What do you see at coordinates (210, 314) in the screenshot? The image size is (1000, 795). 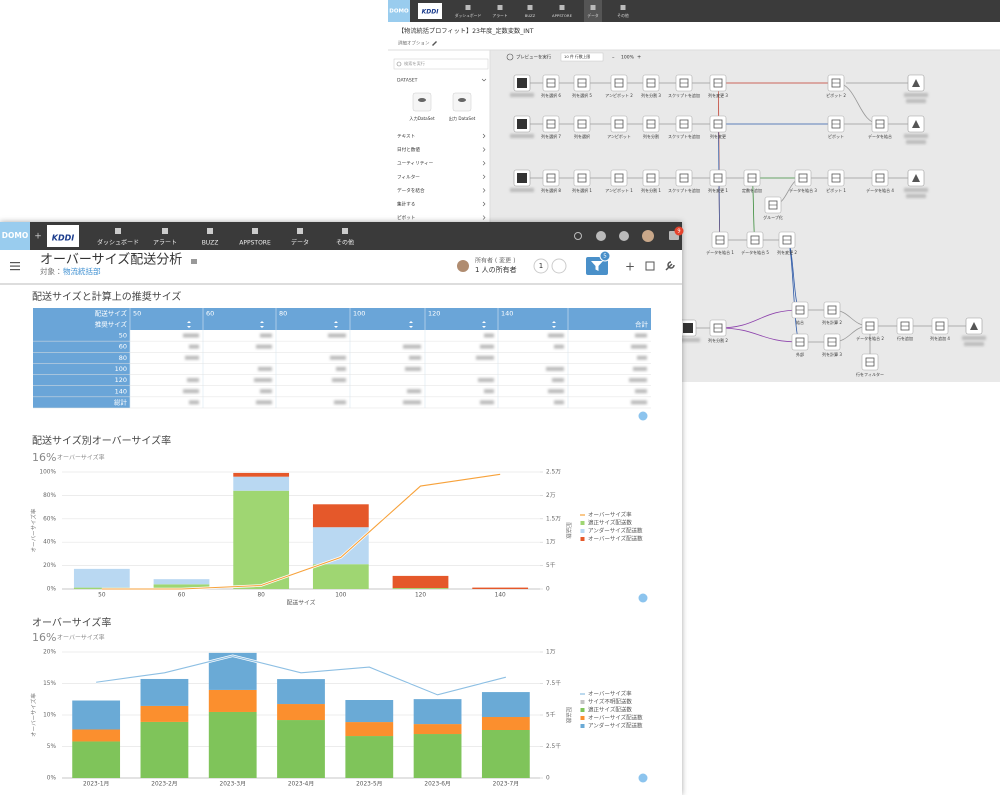 I see `column-header: 60` at bounding box center [210, 314].